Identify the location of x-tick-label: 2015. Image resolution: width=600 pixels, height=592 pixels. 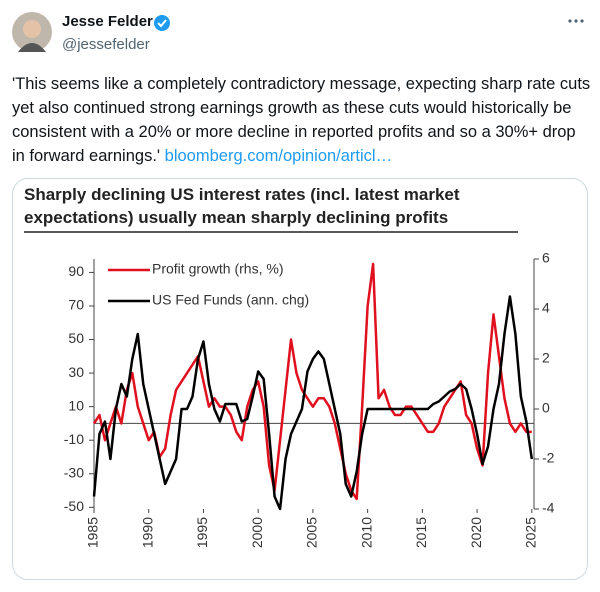
(421, 532).